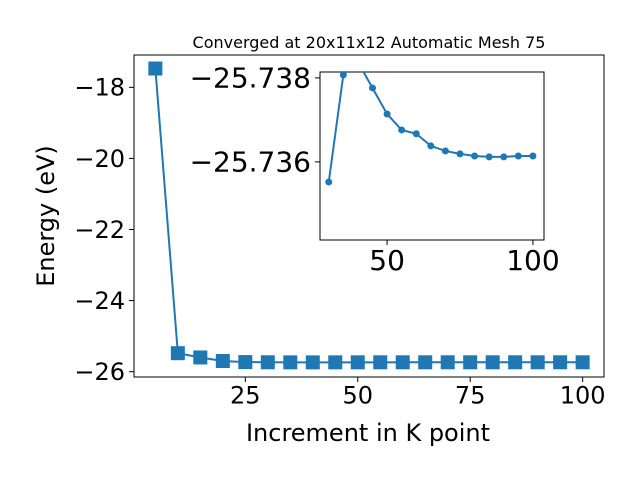  Describe the element at coordinates (99, 159) in the screenshot. I see `y-tick-label: −20` at that location.